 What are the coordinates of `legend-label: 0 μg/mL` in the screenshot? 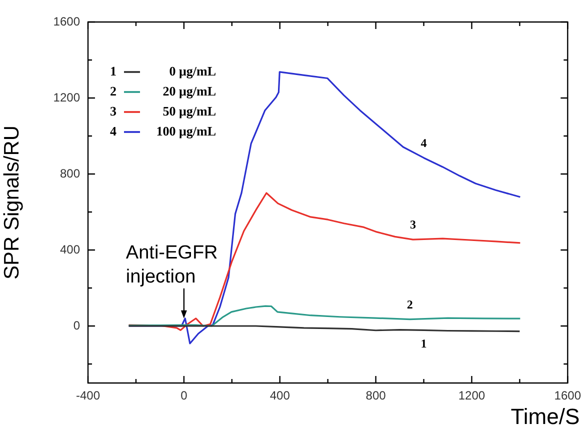 It's located at (192, 70).